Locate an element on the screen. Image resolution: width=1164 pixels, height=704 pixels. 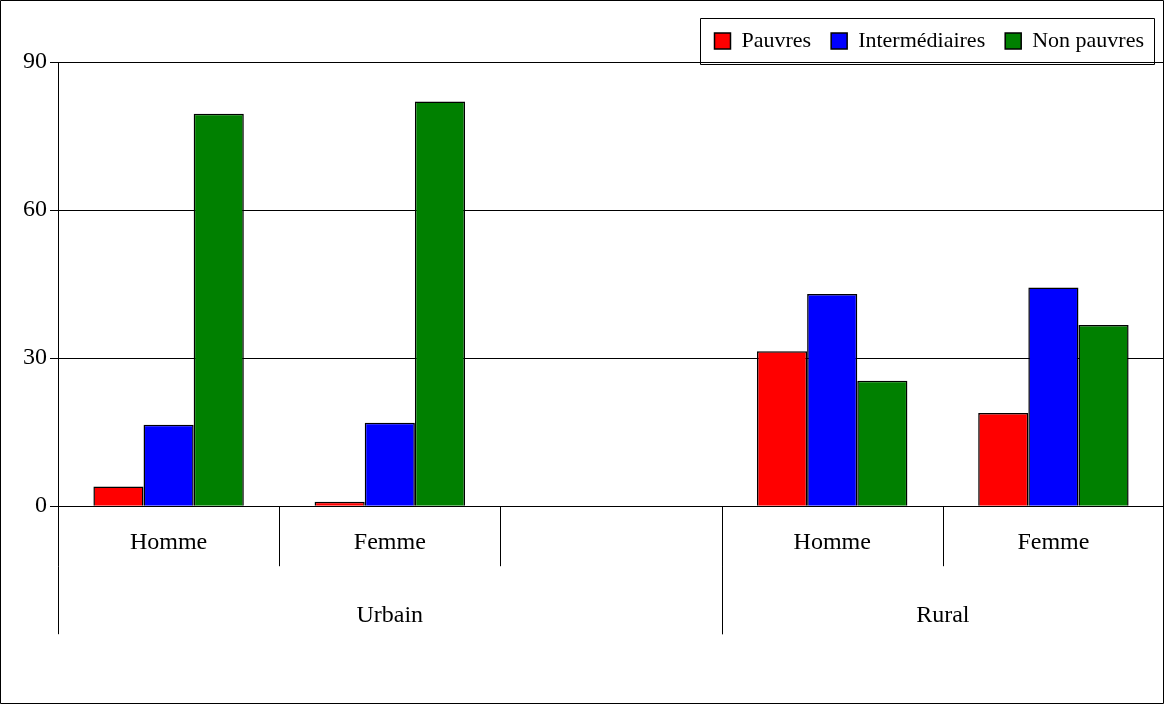
text: Urbain is located at coordinates (390, 614).